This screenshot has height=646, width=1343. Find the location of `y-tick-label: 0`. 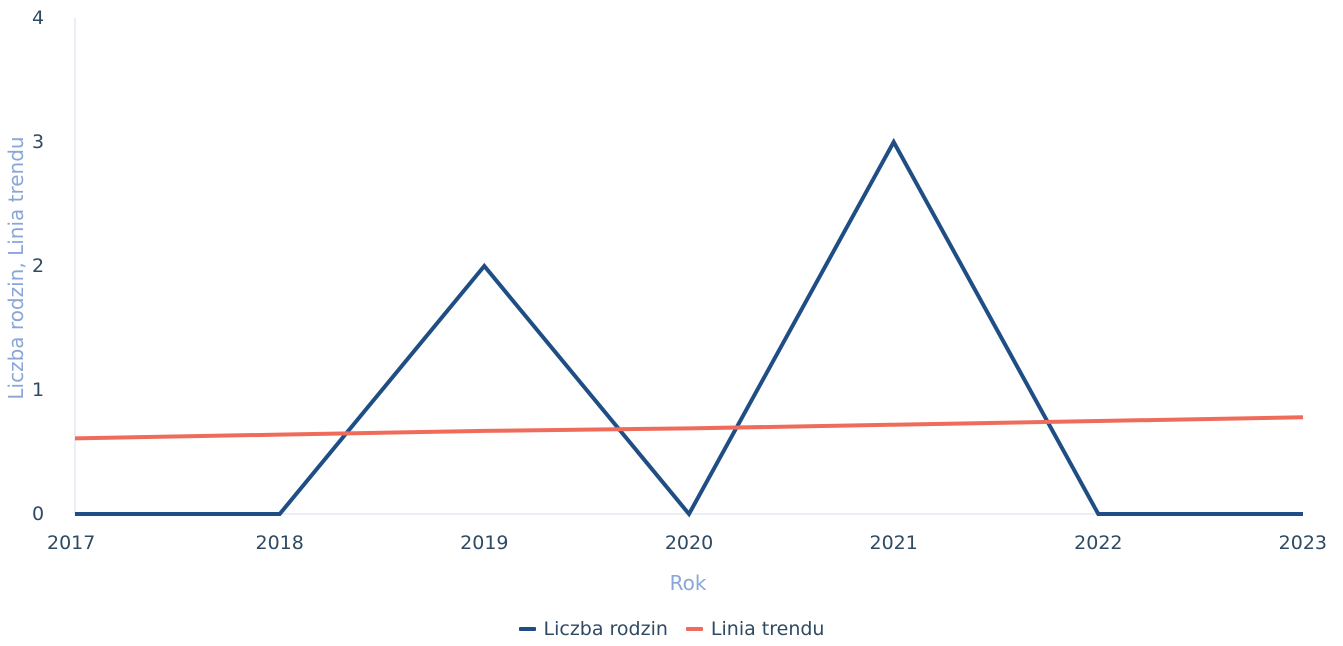

y-tick-label: 0 is located at coordinates (38, 514).